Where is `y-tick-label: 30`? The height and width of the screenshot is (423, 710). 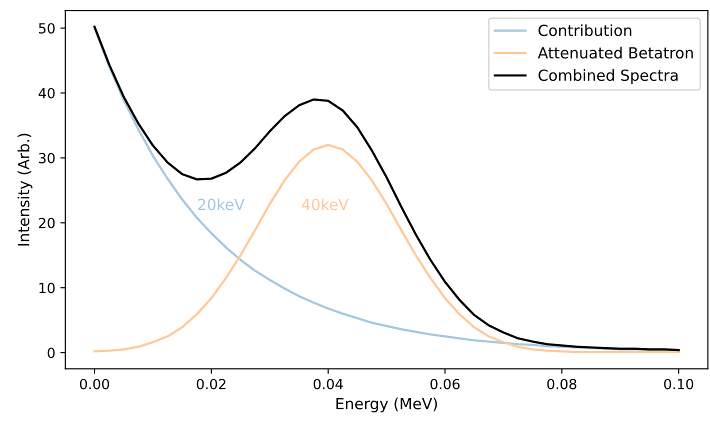 y-tick-label: 30 is located at coordinates (46, 158).